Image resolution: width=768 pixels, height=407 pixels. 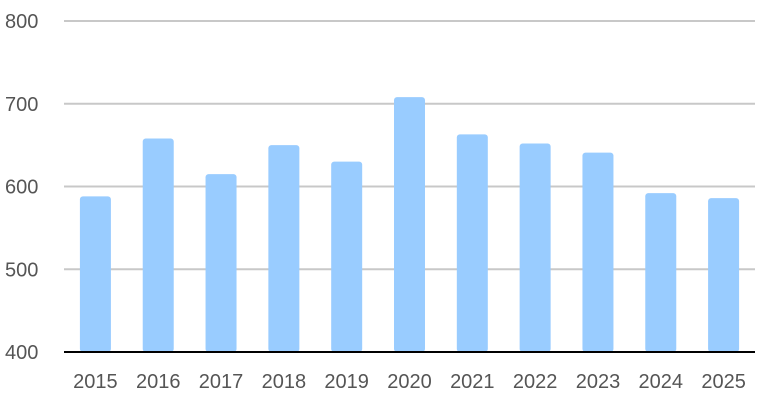 I want to click on x-tick-label: 2016, so click(x=158, y=382).